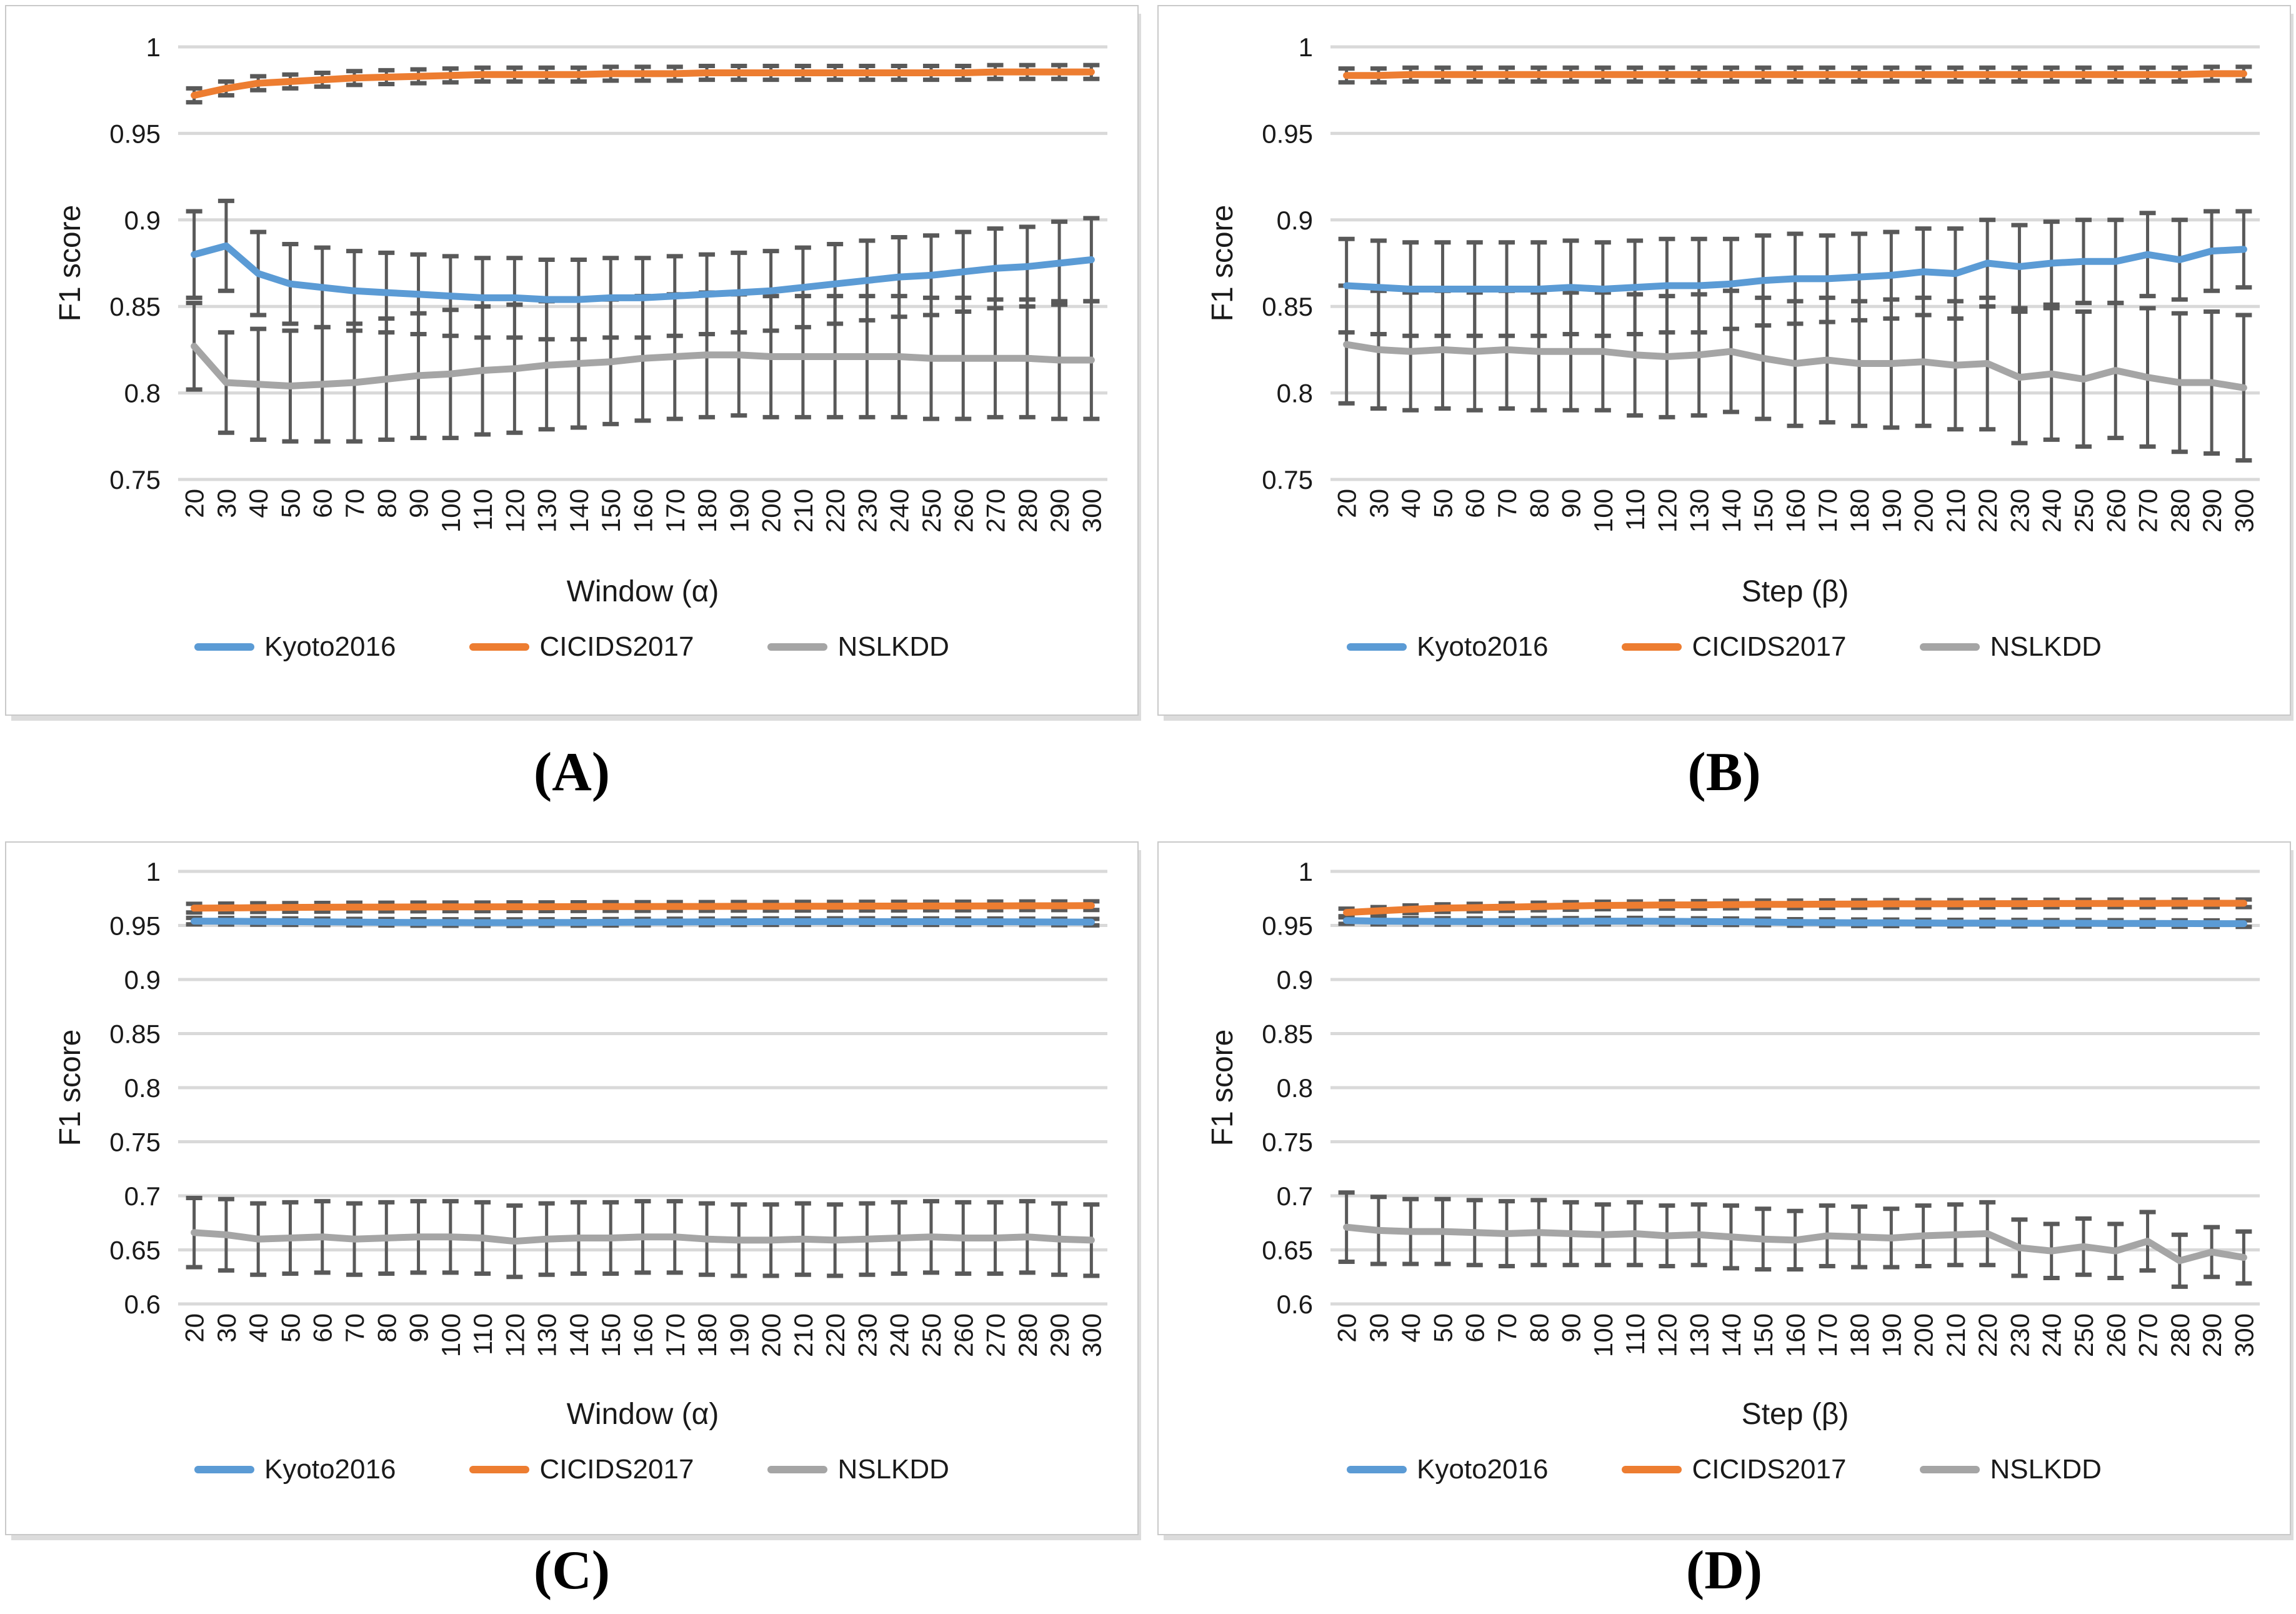 Image resolution: width=2296 pixels, height=1614 pixels. Describe the element at coordinates (1699, 1335) in the screenshot. I see `x-tick-label: 130` at that location.